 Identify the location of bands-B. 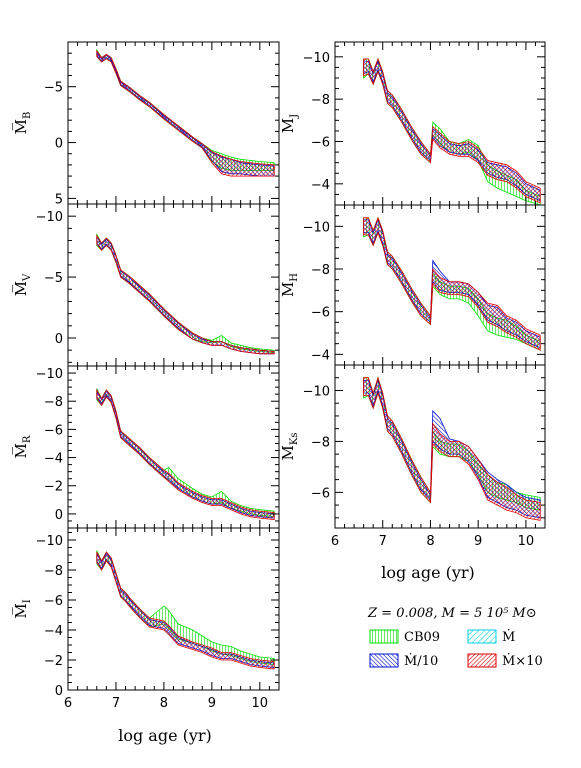
(185, 112).